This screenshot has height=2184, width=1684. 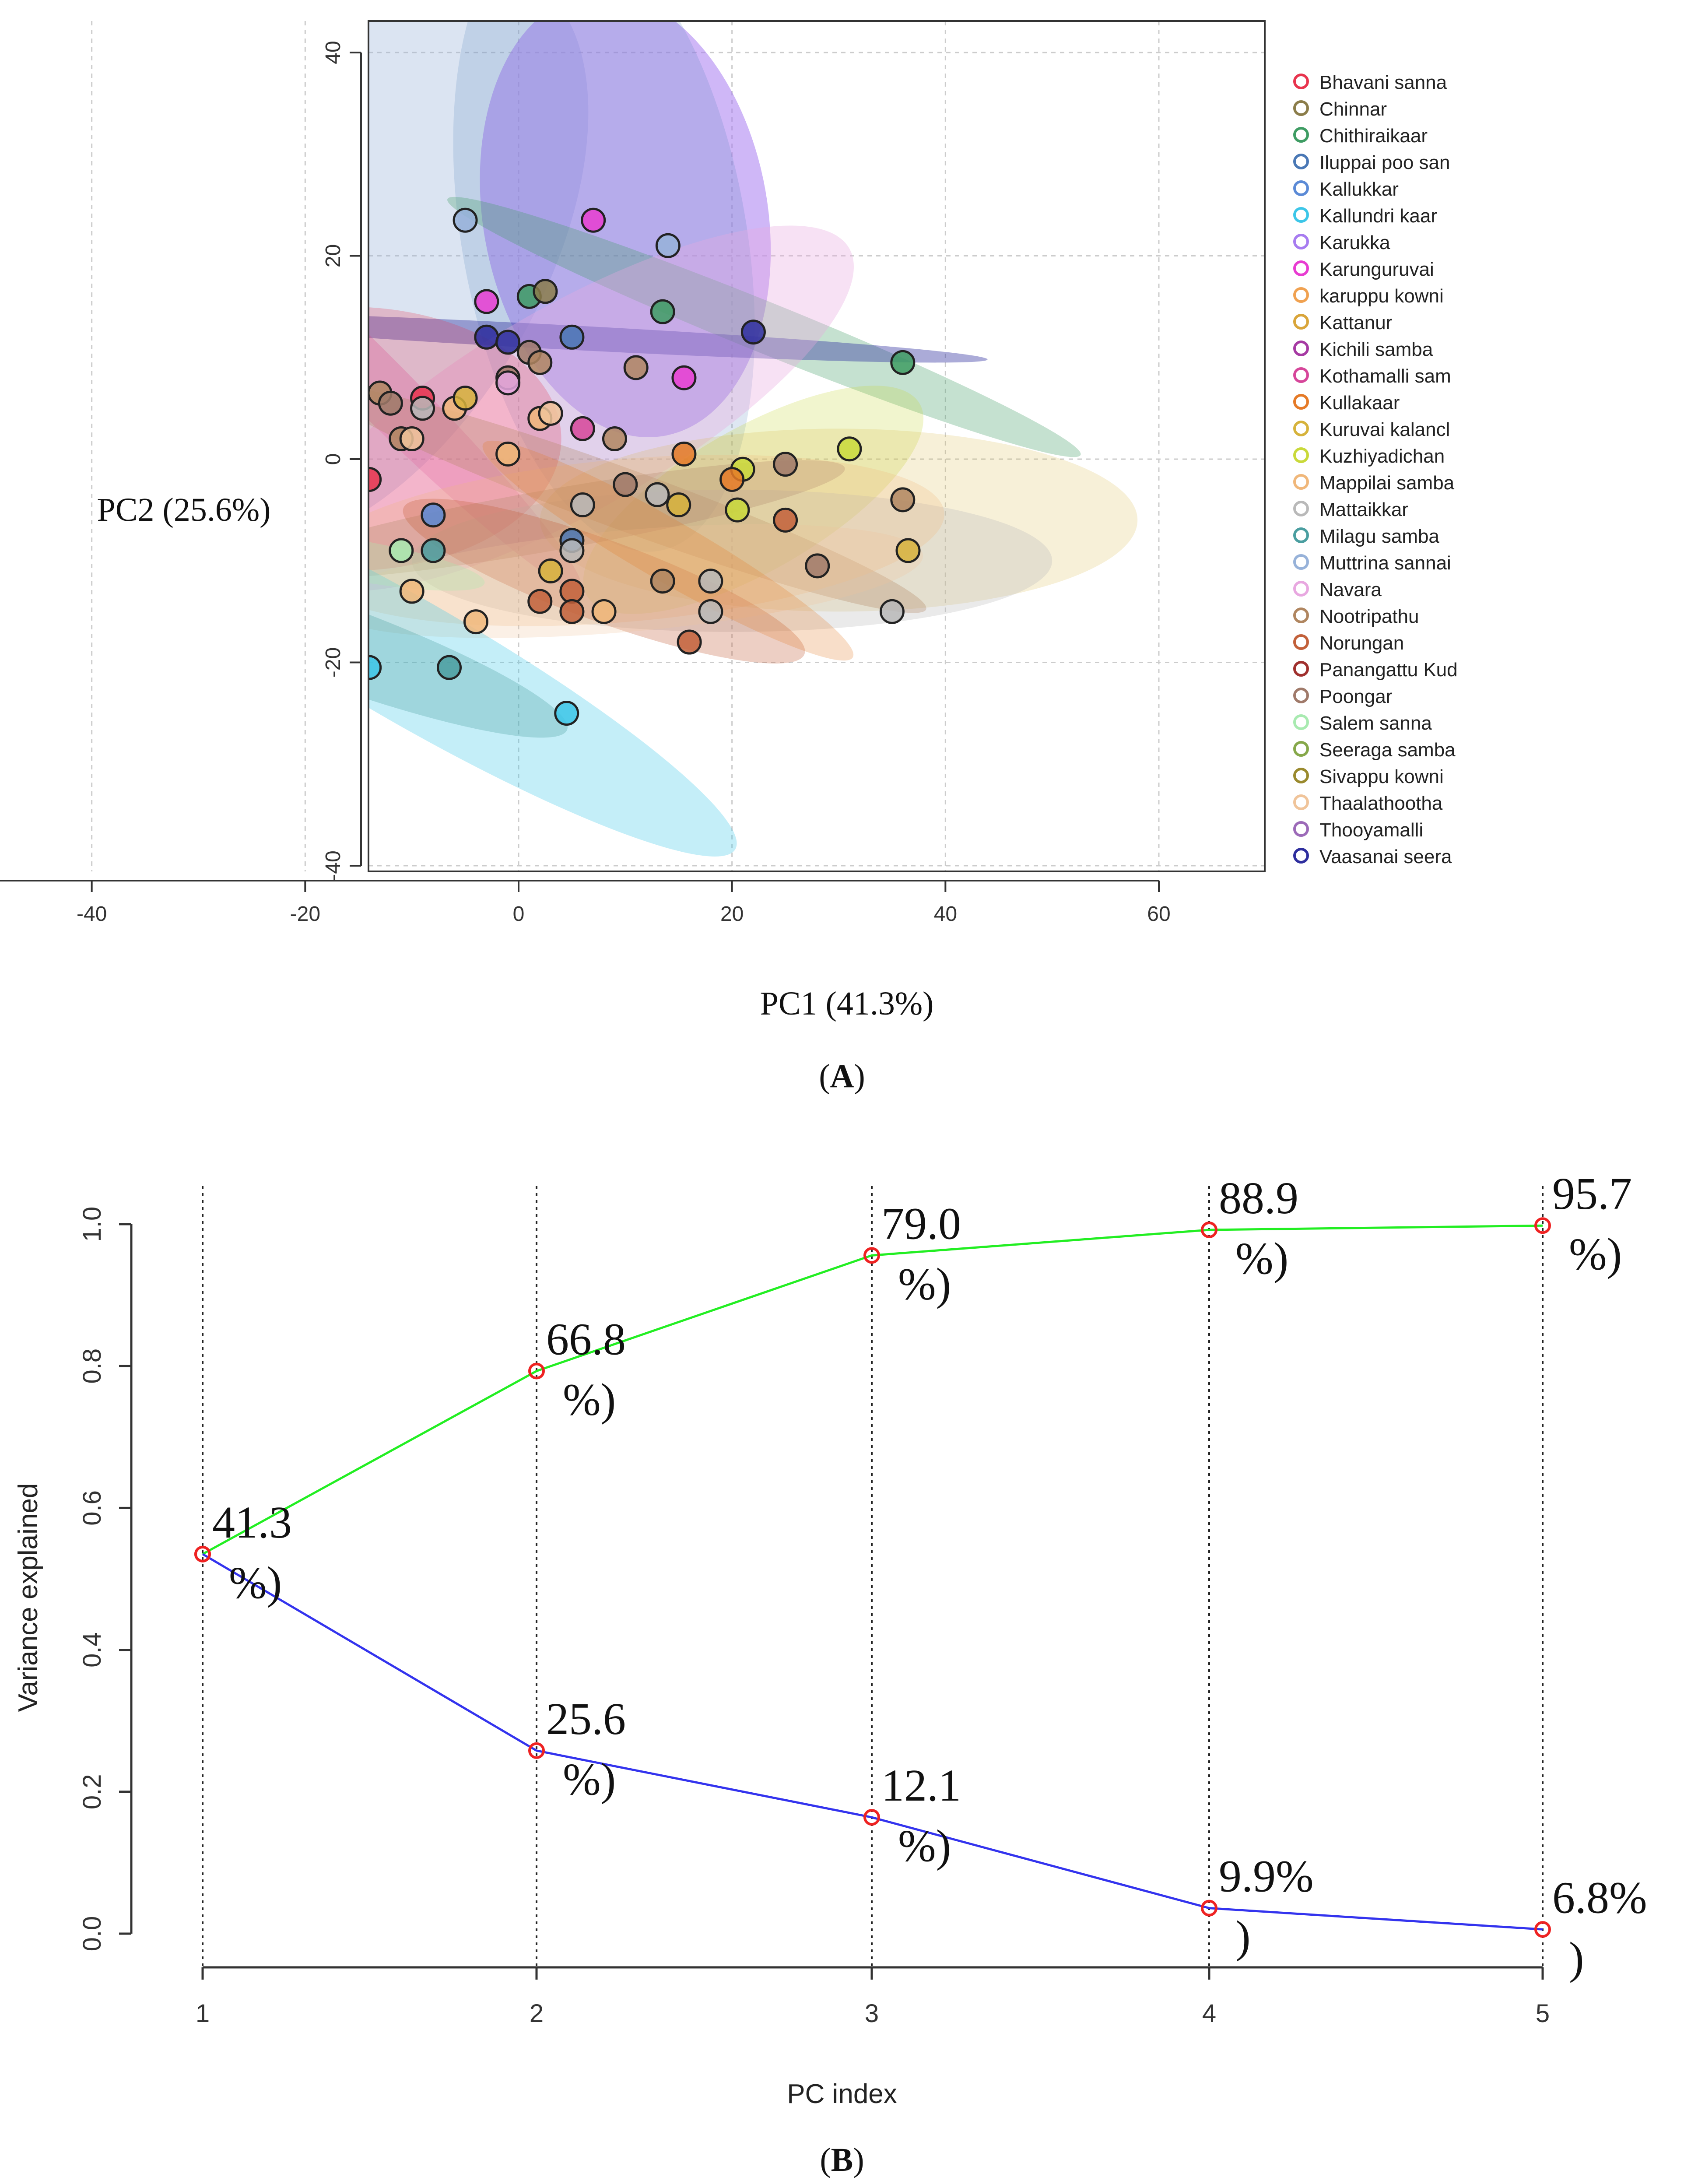 What do you see at coordinates (1261, 1258) in the screenshot?
I see `panel-b-data-label-2-line2: %)` at bounding box center [1261, 1258].